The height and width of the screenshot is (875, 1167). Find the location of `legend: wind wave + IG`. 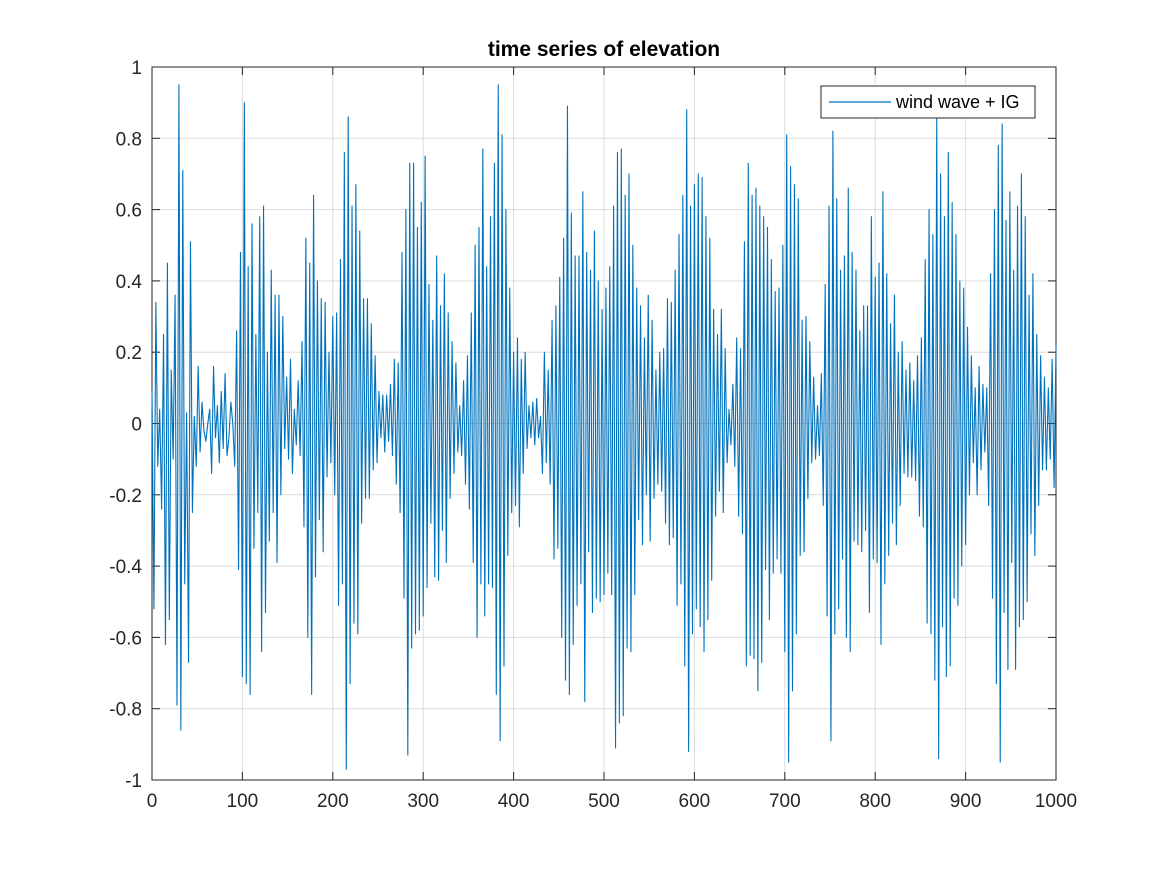

legend: wind wave + IG is located at coordinates (928, 102).